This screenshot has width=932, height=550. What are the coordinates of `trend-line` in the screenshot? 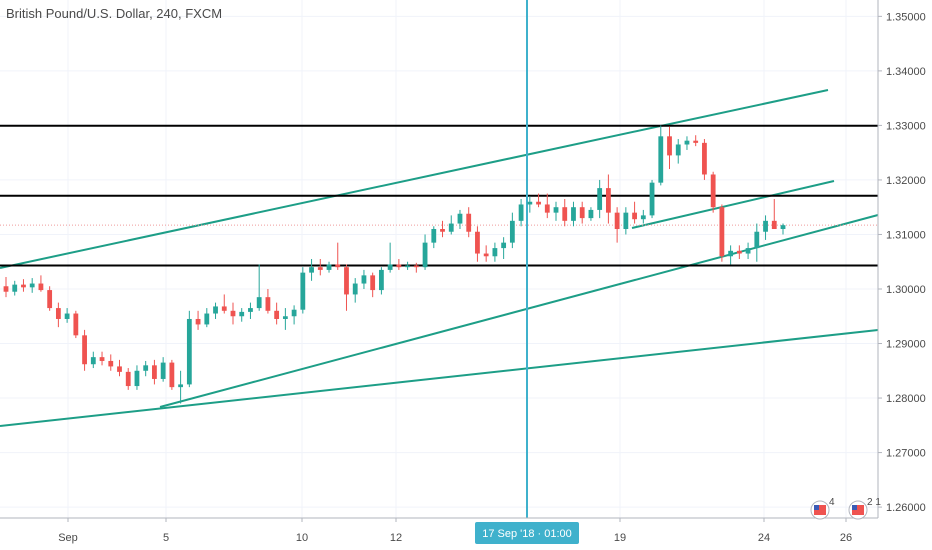 It's located at (733, 204).